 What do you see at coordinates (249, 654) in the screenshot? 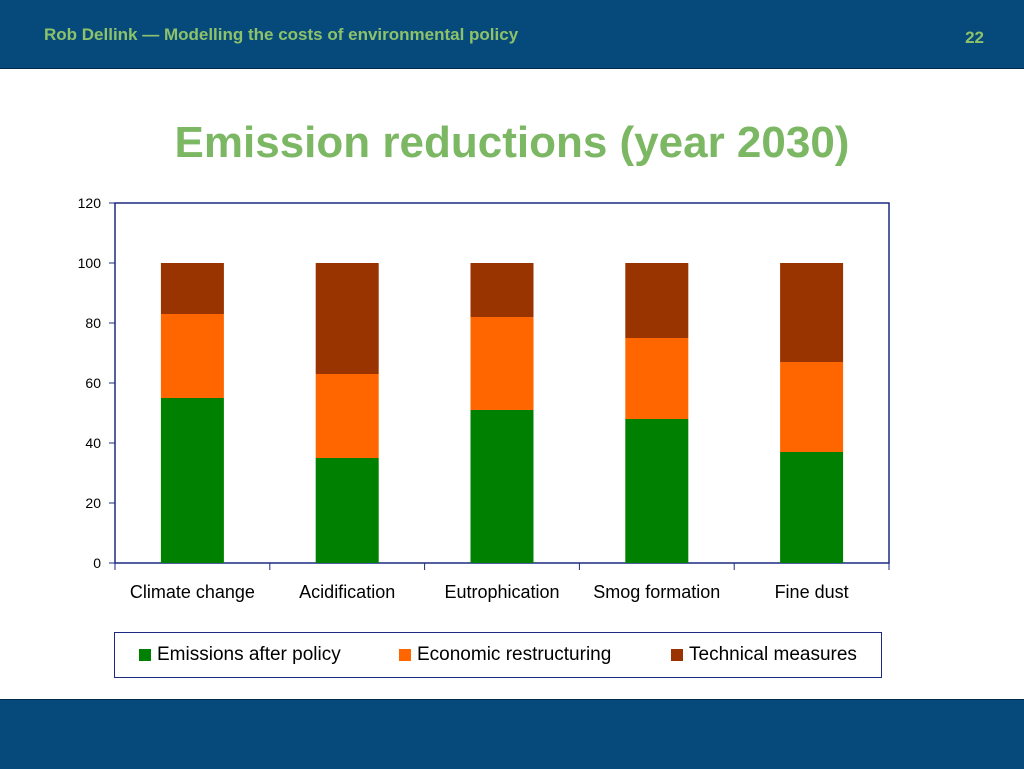
I see `legend-label: Emissions after policy` at bounding box center [249, 654].